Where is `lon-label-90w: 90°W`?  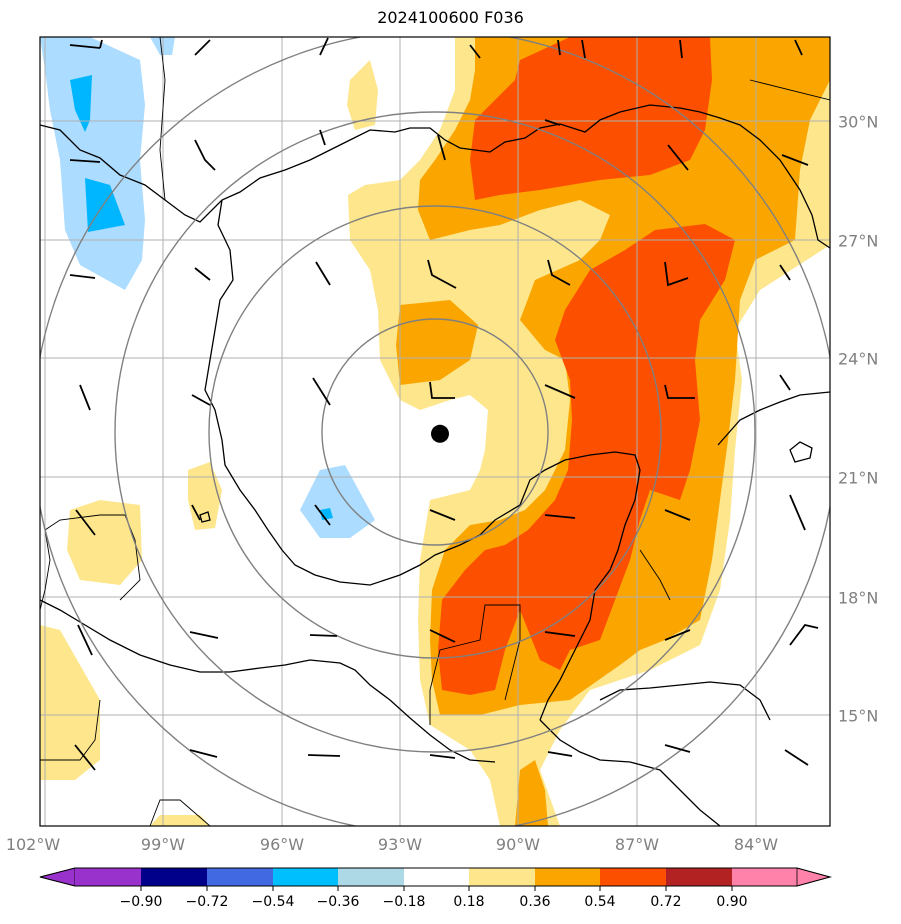
lon-label-90w: 90°W is located at coordinates (518, 844).